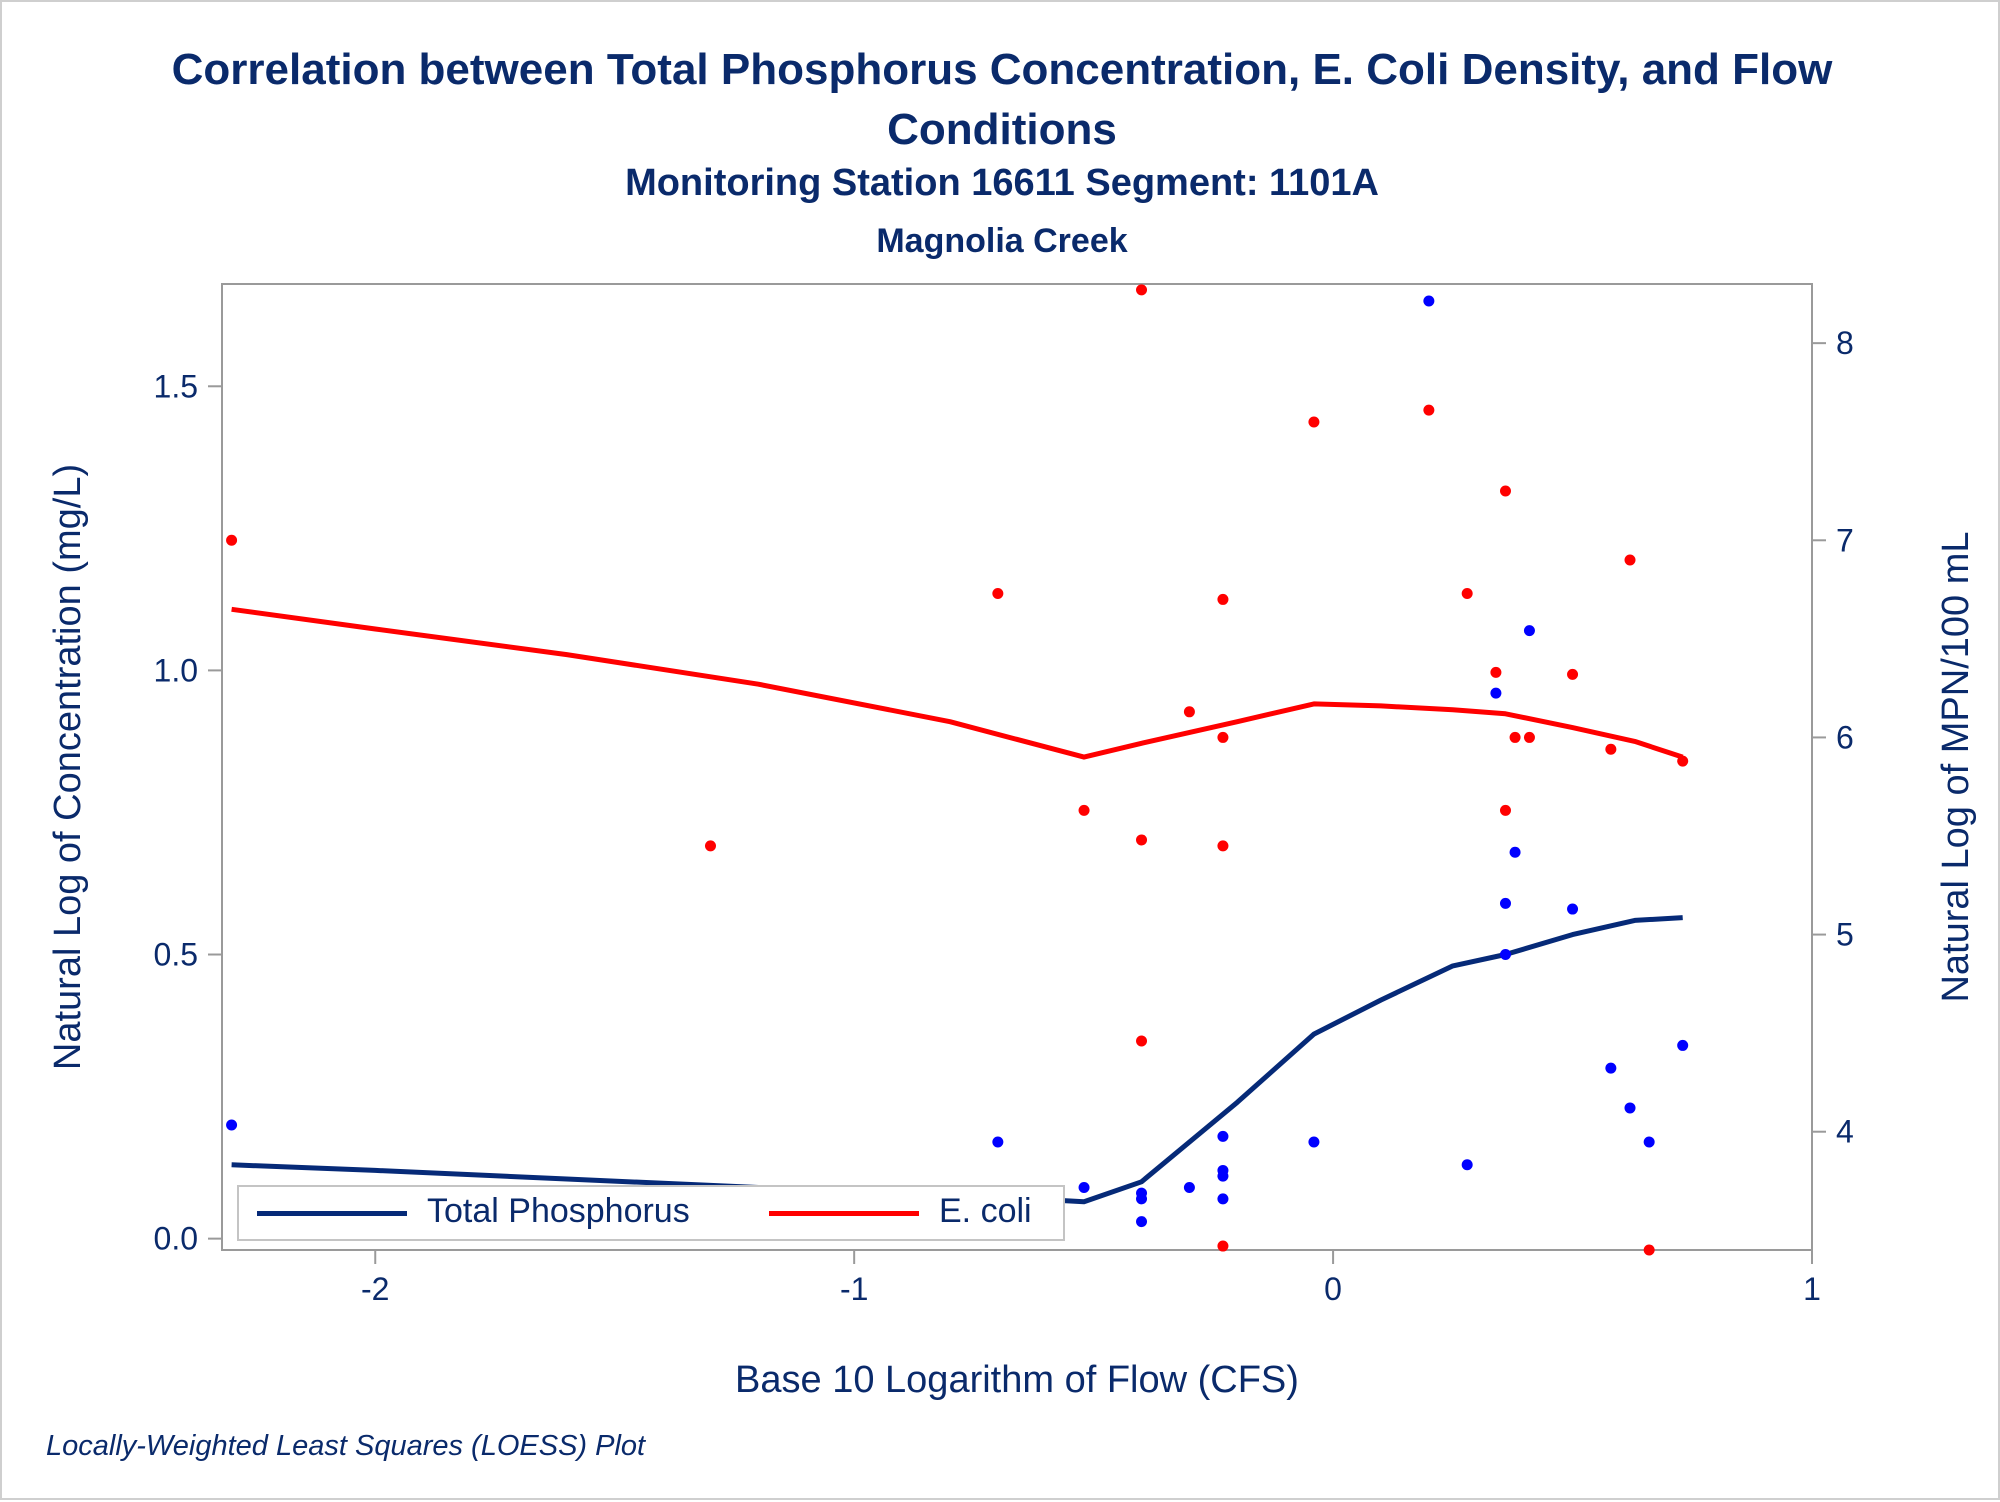 The width and height of the screenshot is (2000, 1502). Describe the element at coordinates (375, 1289) in the screenshot. I see `x-tick-label: -2` at that location.